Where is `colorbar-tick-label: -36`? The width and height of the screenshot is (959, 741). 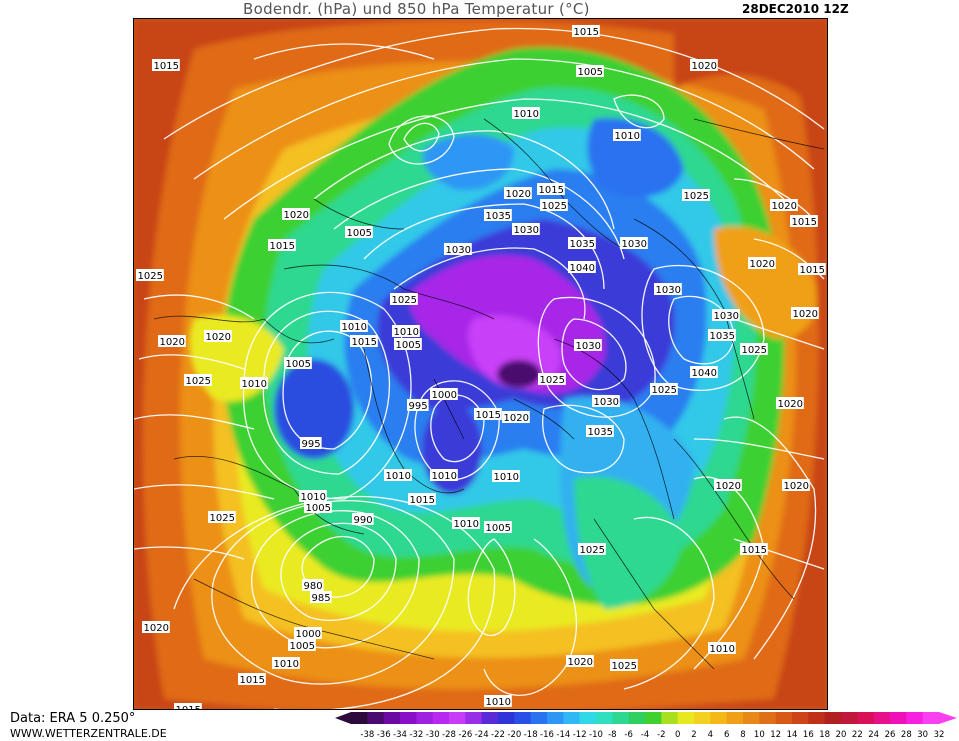 colorbar-tick-label: -36 is located at coordinates (384, 735).